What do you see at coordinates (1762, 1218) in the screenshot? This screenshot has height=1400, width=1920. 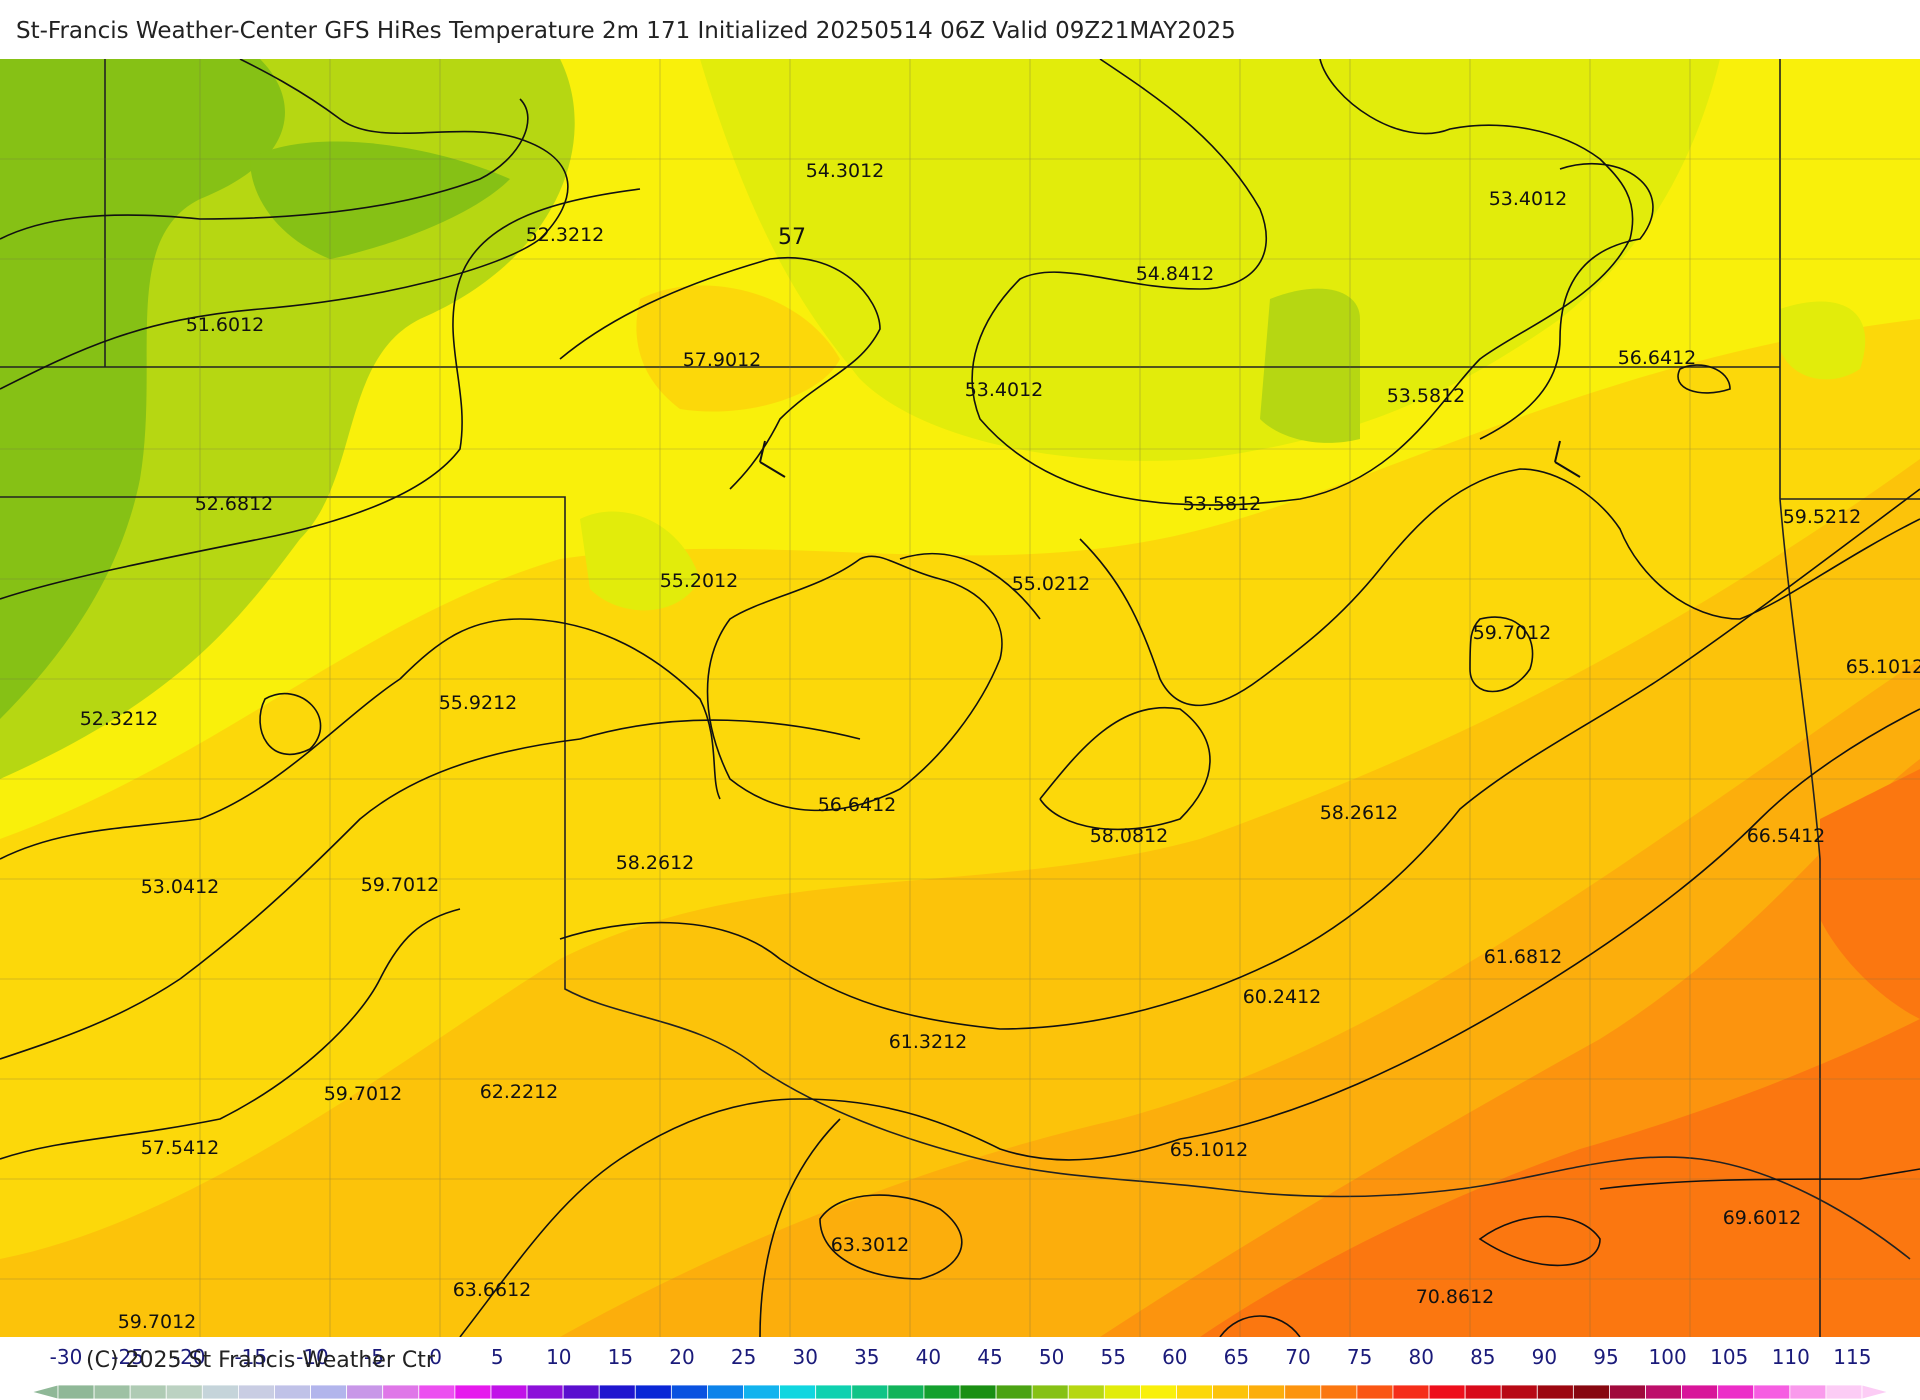 I see `station-value: 69.6012` at bounding box center [1762, 1218].